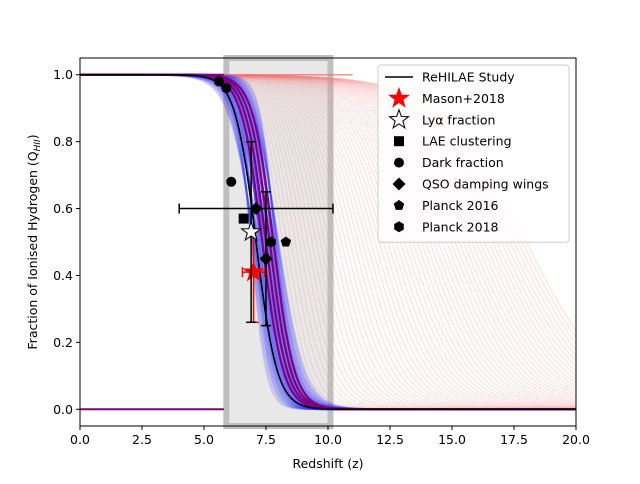 The image size is (640, 484). Describe the element at coordinates (390, 439) in the screenshot. I see `x-tick-label: 12.5` at that location.